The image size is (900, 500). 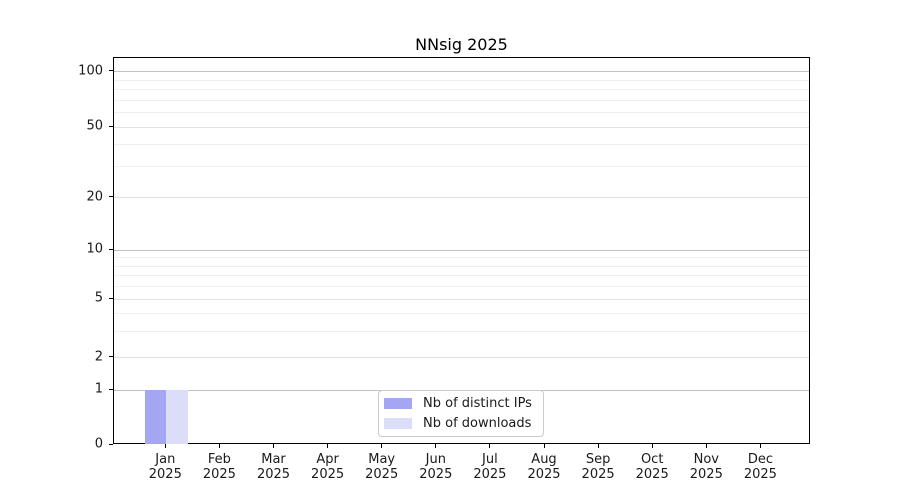 I want to click on y-tick-label: 100, so click(x=90, y=71).